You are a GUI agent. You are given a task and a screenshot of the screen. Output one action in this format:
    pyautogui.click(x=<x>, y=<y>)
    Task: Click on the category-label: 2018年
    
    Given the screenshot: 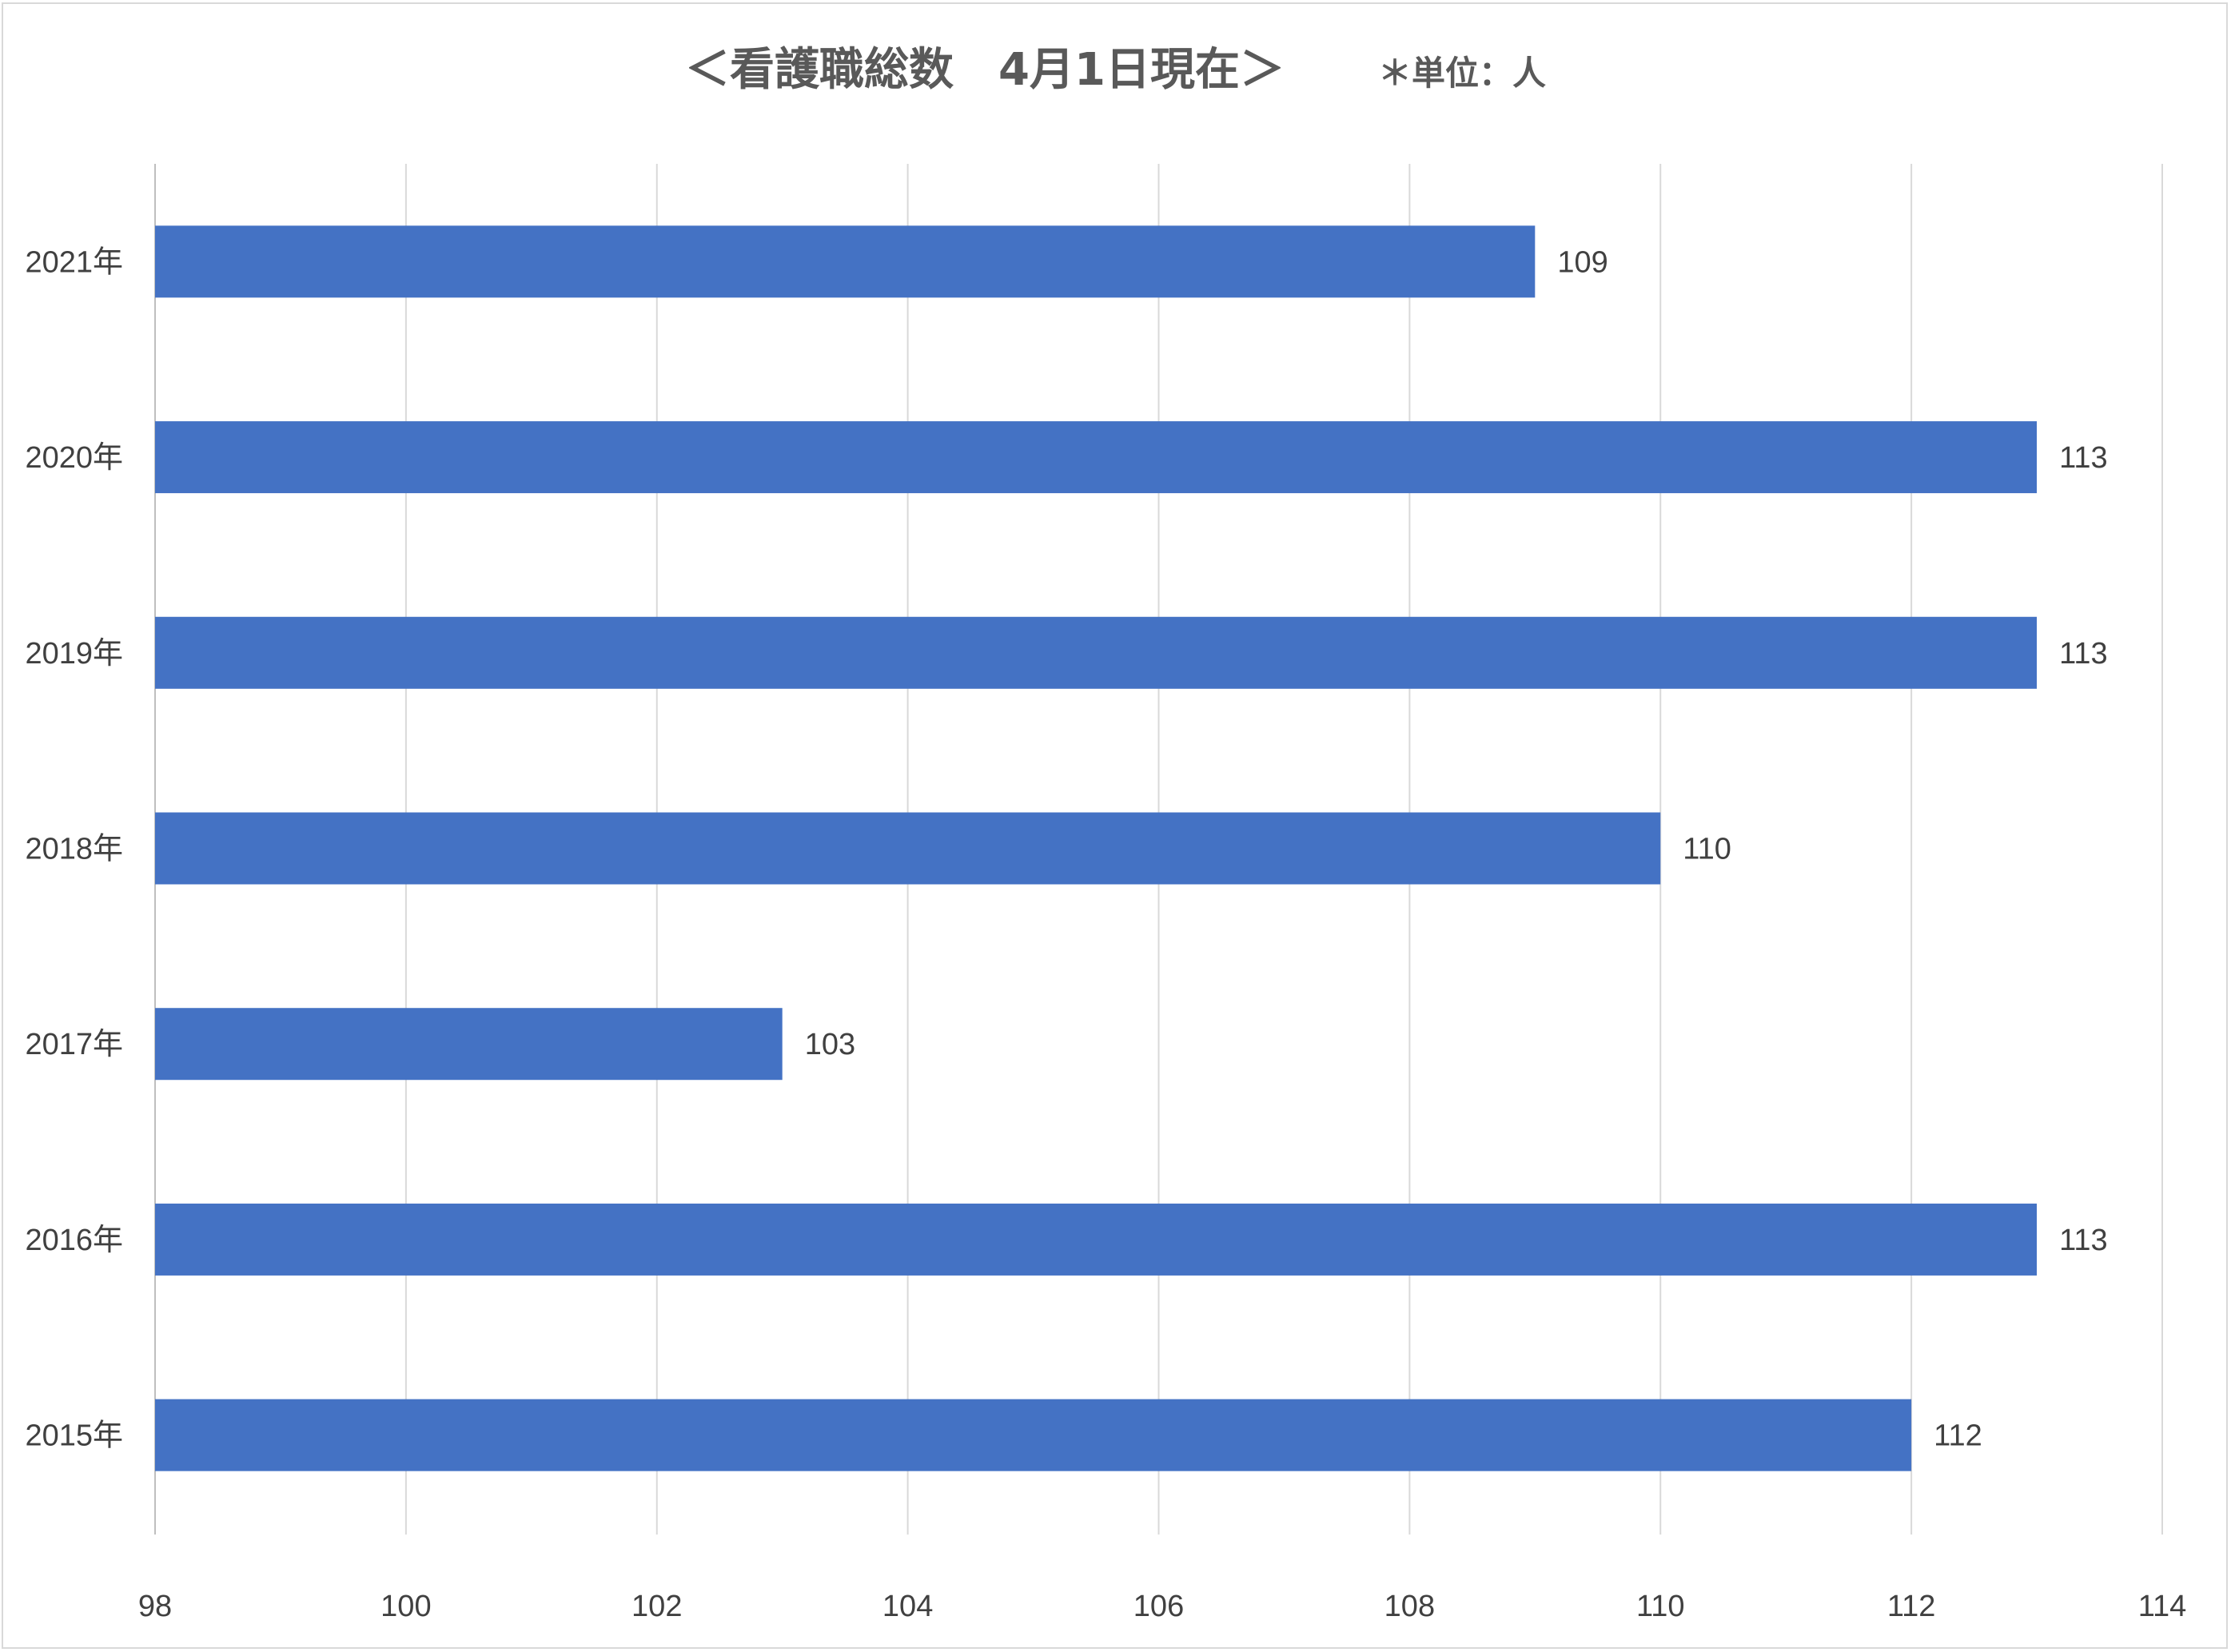 What is the action you would take?
    pyautogui.click(x=74, y=849)
    